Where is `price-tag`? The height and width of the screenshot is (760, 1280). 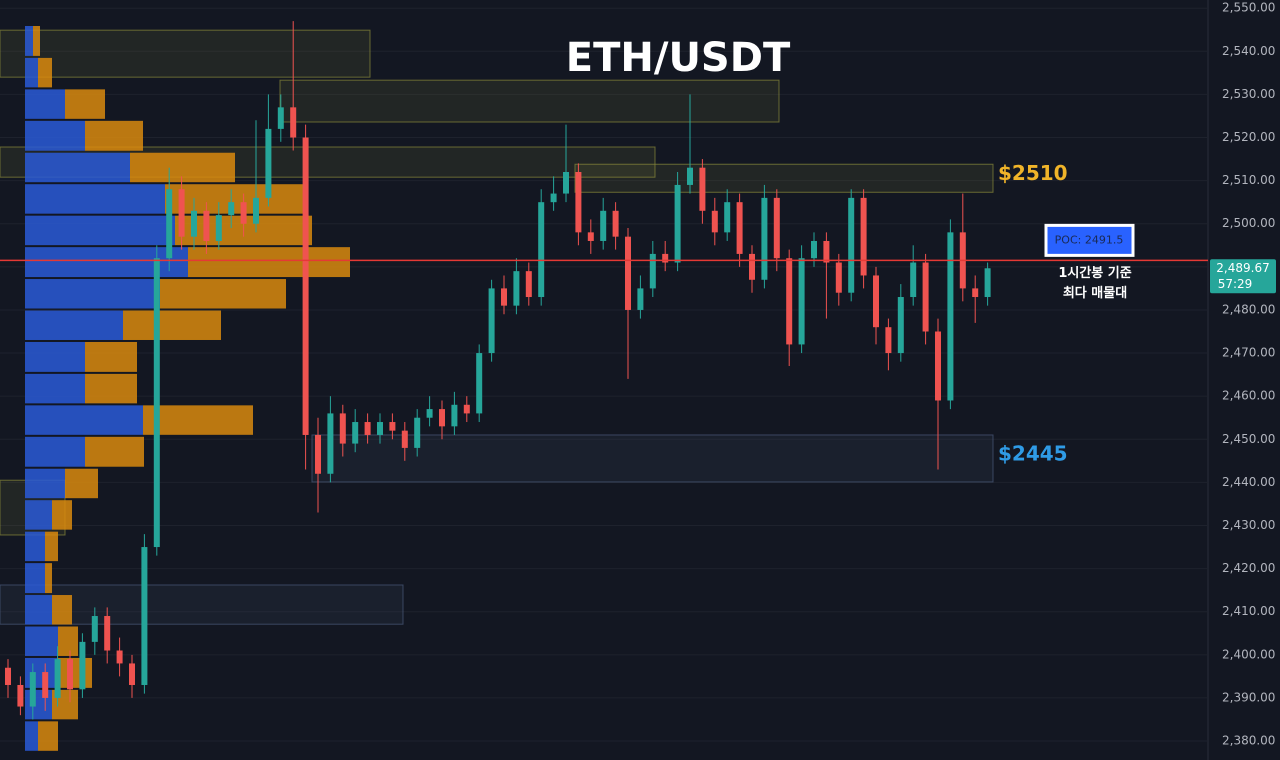 price-tag is located at coordinates (1243, 276).